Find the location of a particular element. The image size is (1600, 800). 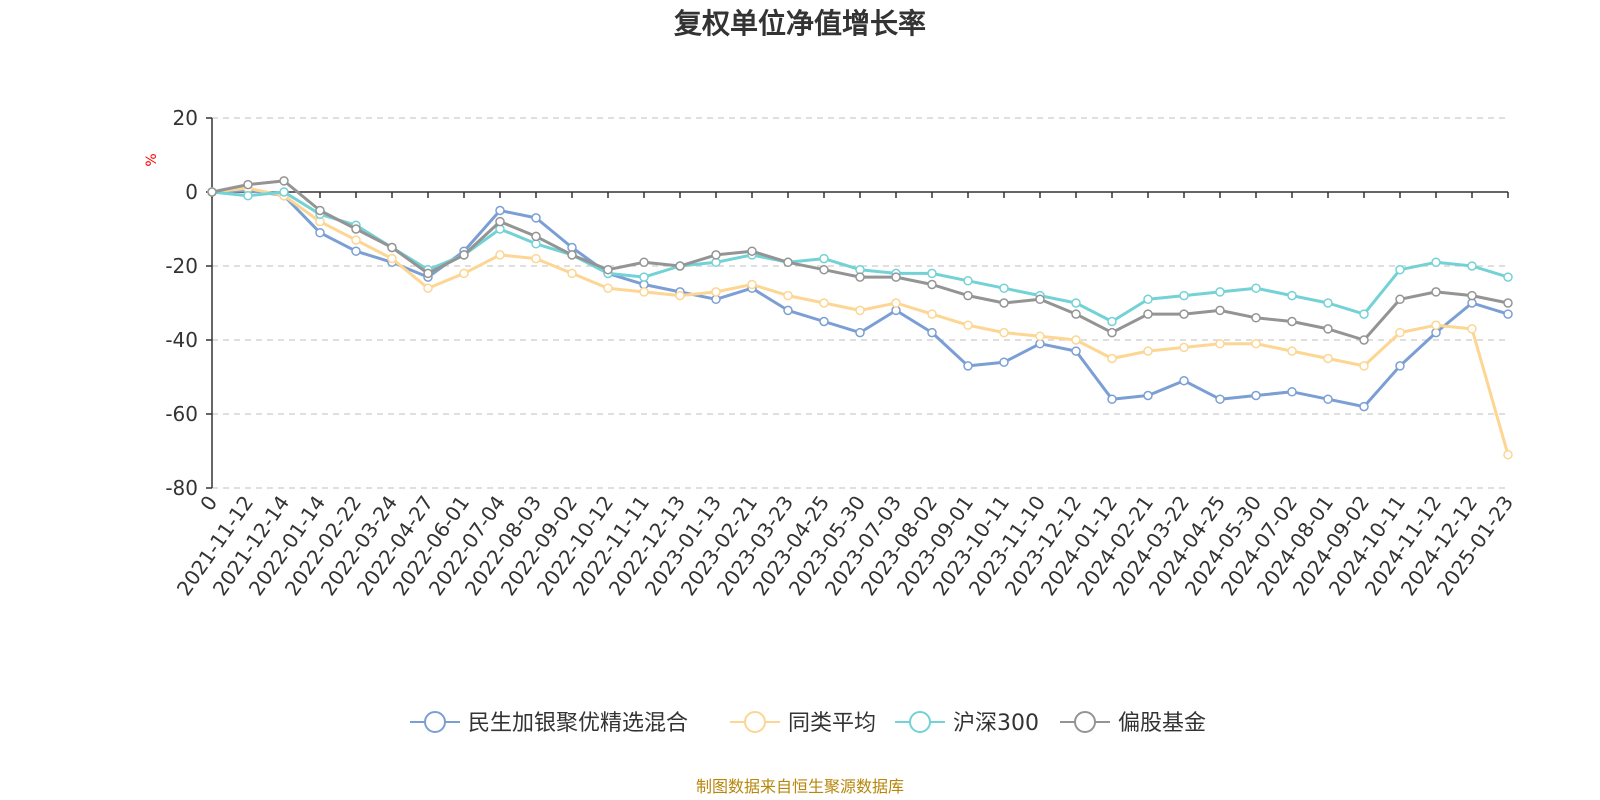

legend-item: 民生加银聚优精选混合 is located at coordinates (549, 723).